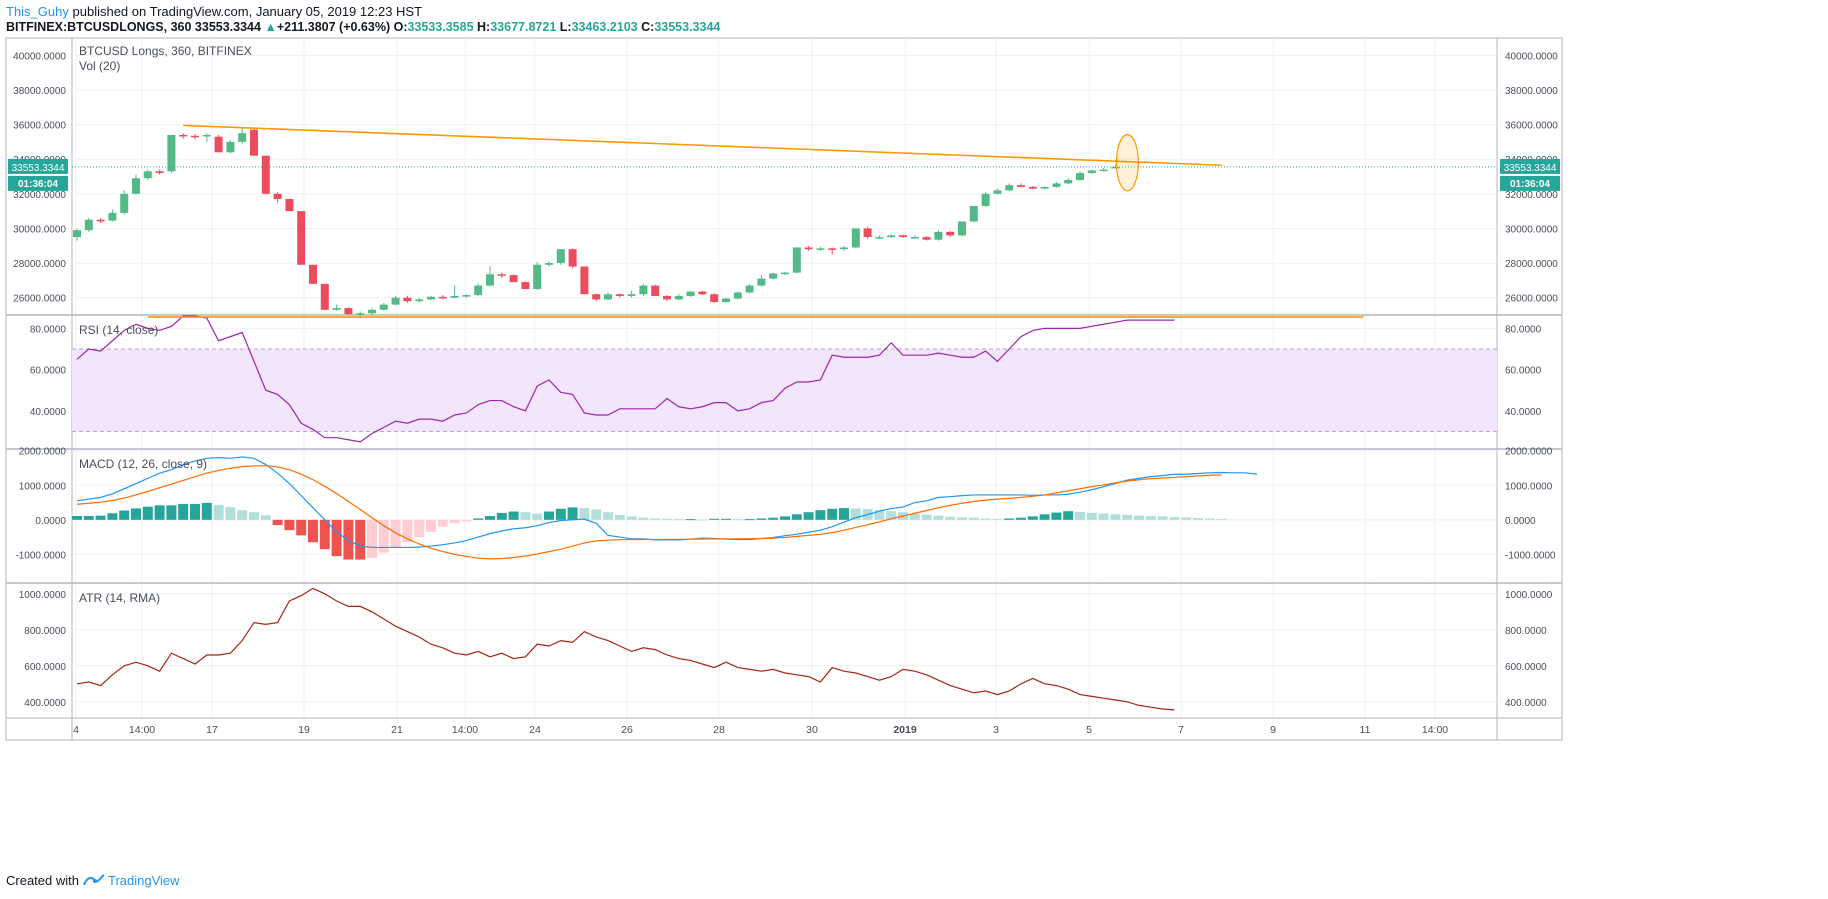 This screenshot has height=899, width=1828. Describe the element at coordinates (1531, 229) in the screenshot. I see `y-tick-label-right: 30000.0000` at that location.